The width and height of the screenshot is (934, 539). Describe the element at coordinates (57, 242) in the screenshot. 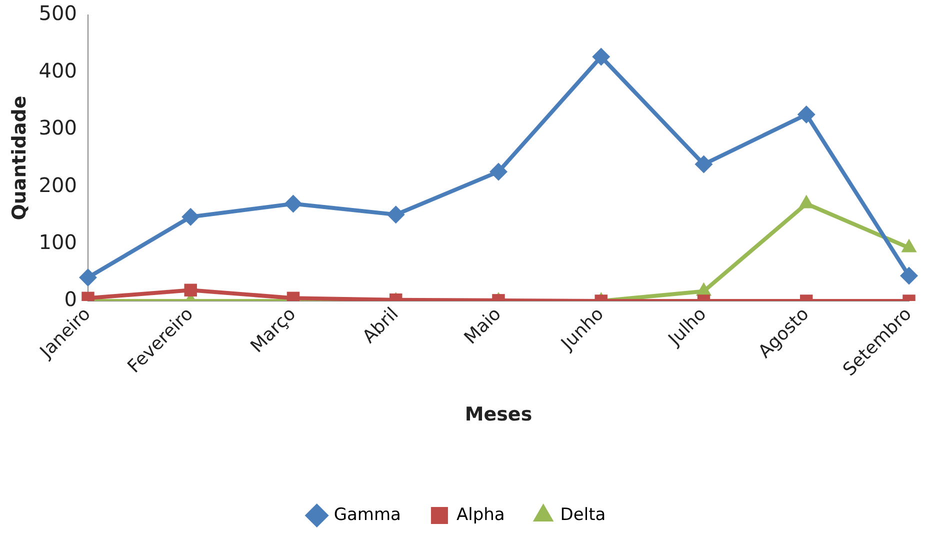

I see `y-tick-label: 100` at that location.